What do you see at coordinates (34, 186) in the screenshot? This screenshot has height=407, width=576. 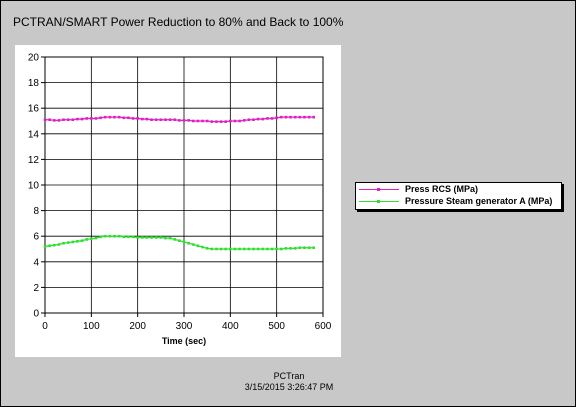 I see `y-tick-label: 10` at bounding box center [34, 186].